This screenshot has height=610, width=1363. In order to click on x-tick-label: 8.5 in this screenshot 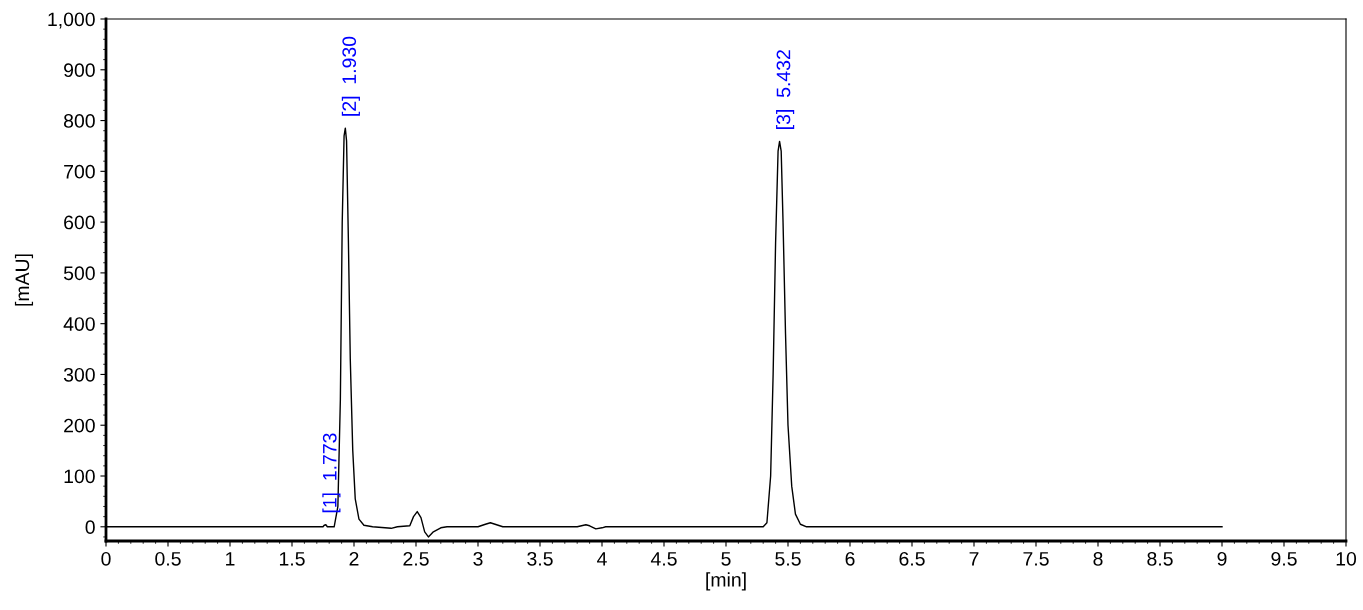, I will do `click(1160, 558)`.